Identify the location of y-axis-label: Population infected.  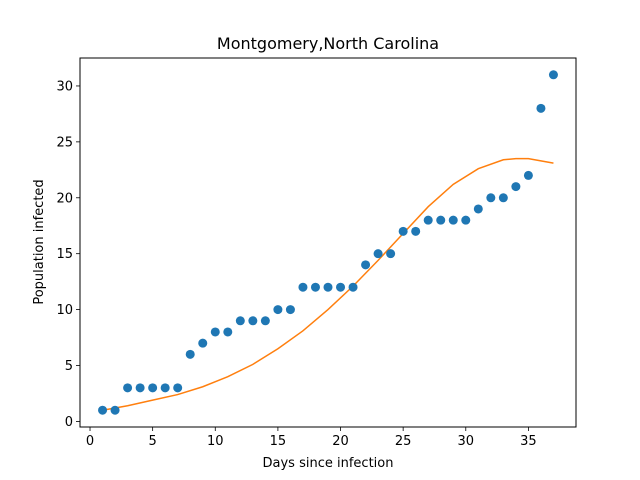
(39, 241).